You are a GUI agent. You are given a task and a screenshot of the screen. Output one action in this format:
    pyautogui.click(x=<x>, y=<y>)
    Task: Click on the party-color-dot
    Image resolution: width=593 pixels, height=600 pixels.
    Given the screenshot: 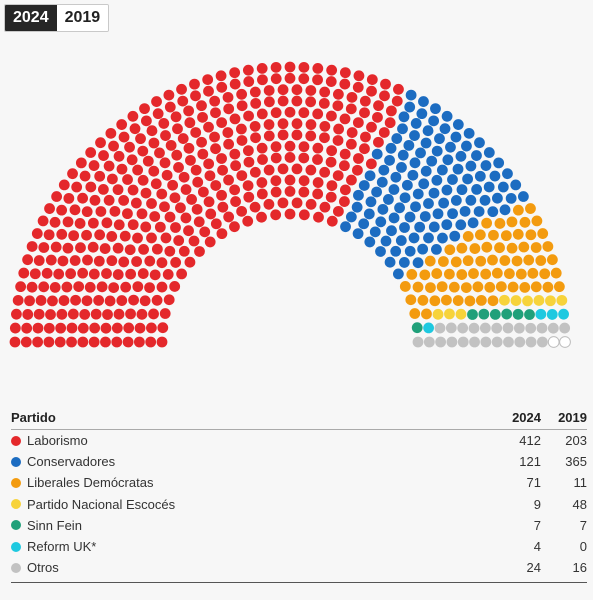 What is the action you would take?
    pyautogui.click(x=16, y=546)
    